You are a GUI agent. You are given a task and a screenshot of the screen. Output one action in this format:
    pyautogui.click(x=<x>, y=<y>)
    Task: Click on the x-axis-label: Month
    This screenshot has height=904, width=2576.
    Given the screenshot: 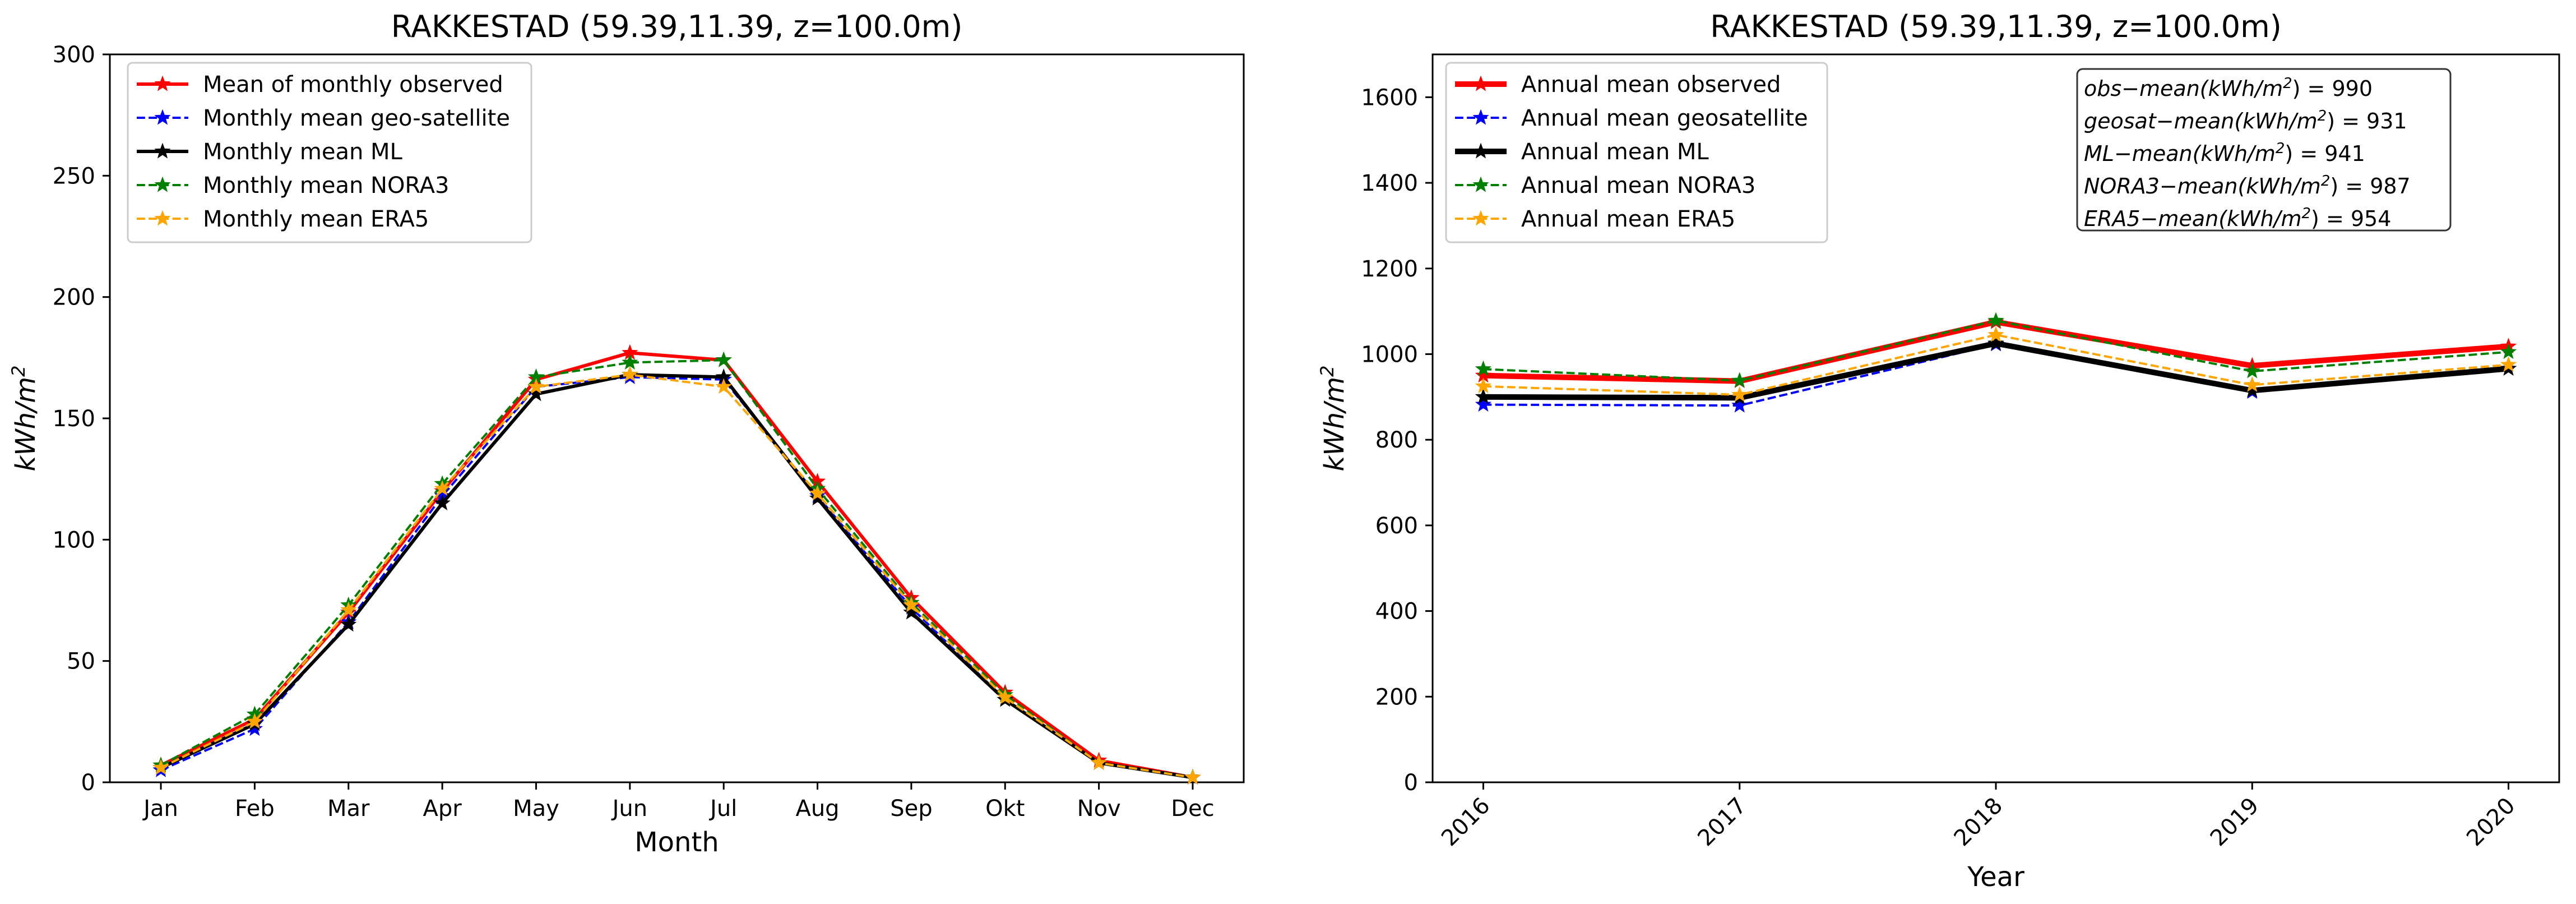 What is the action you would take?
    pyautogui.click(x=676, y=842)
    